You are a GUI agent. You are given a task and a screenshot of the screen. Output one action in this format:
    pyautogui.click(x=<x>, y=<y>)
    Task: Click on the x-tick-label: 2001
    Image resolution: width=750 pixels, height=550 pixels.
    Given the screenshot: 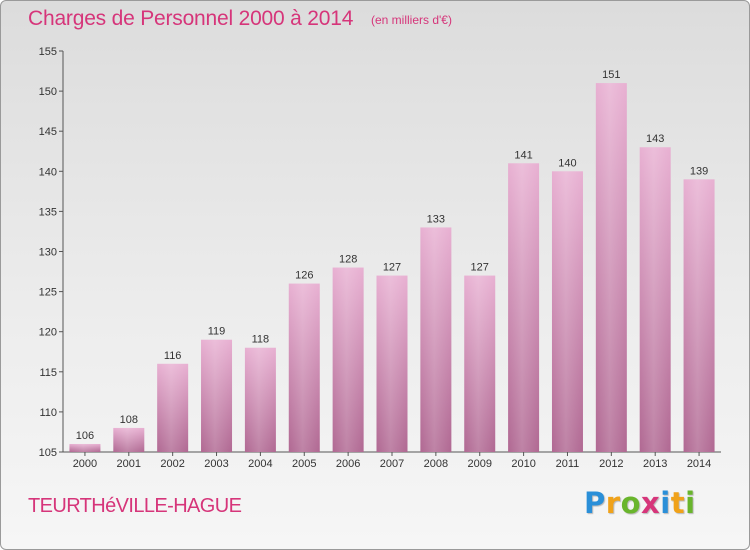 What is the action you would take?
    pyautogui.click(x=129, y=464)
    